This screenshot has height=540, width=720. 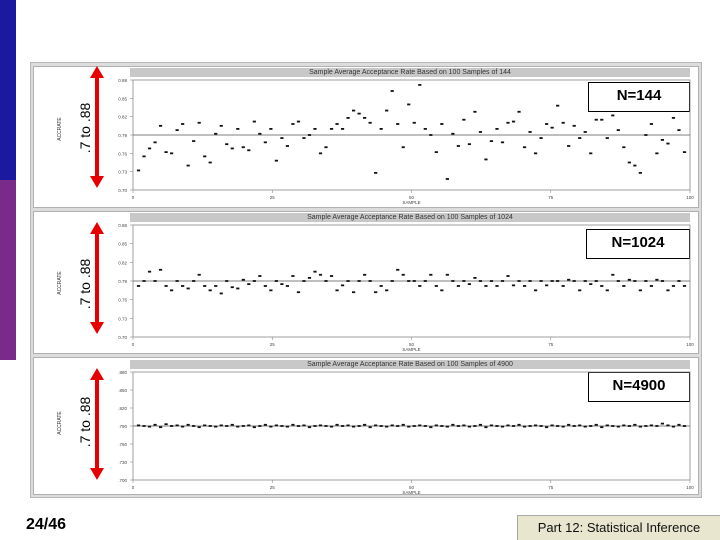 I want to click on accent-strip-top, so click(x=8, y=90).